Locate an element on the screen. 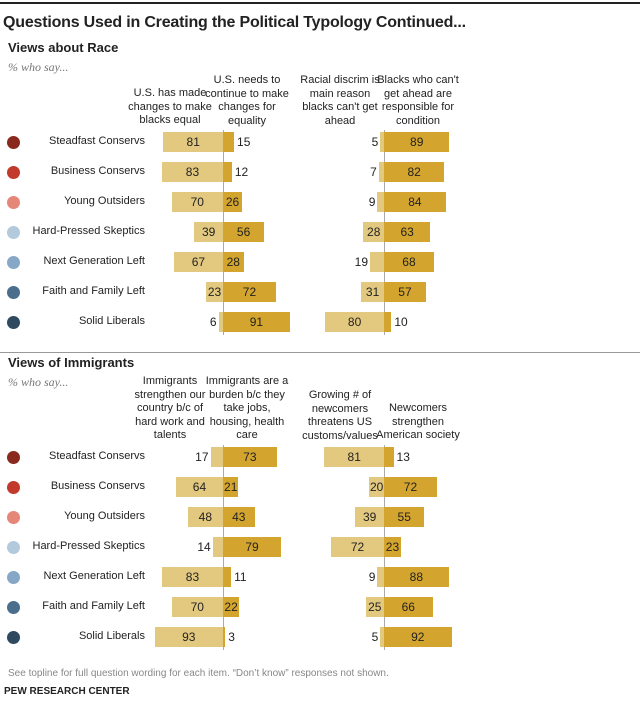  value-label: 88 is located at coordinates (416, 577).